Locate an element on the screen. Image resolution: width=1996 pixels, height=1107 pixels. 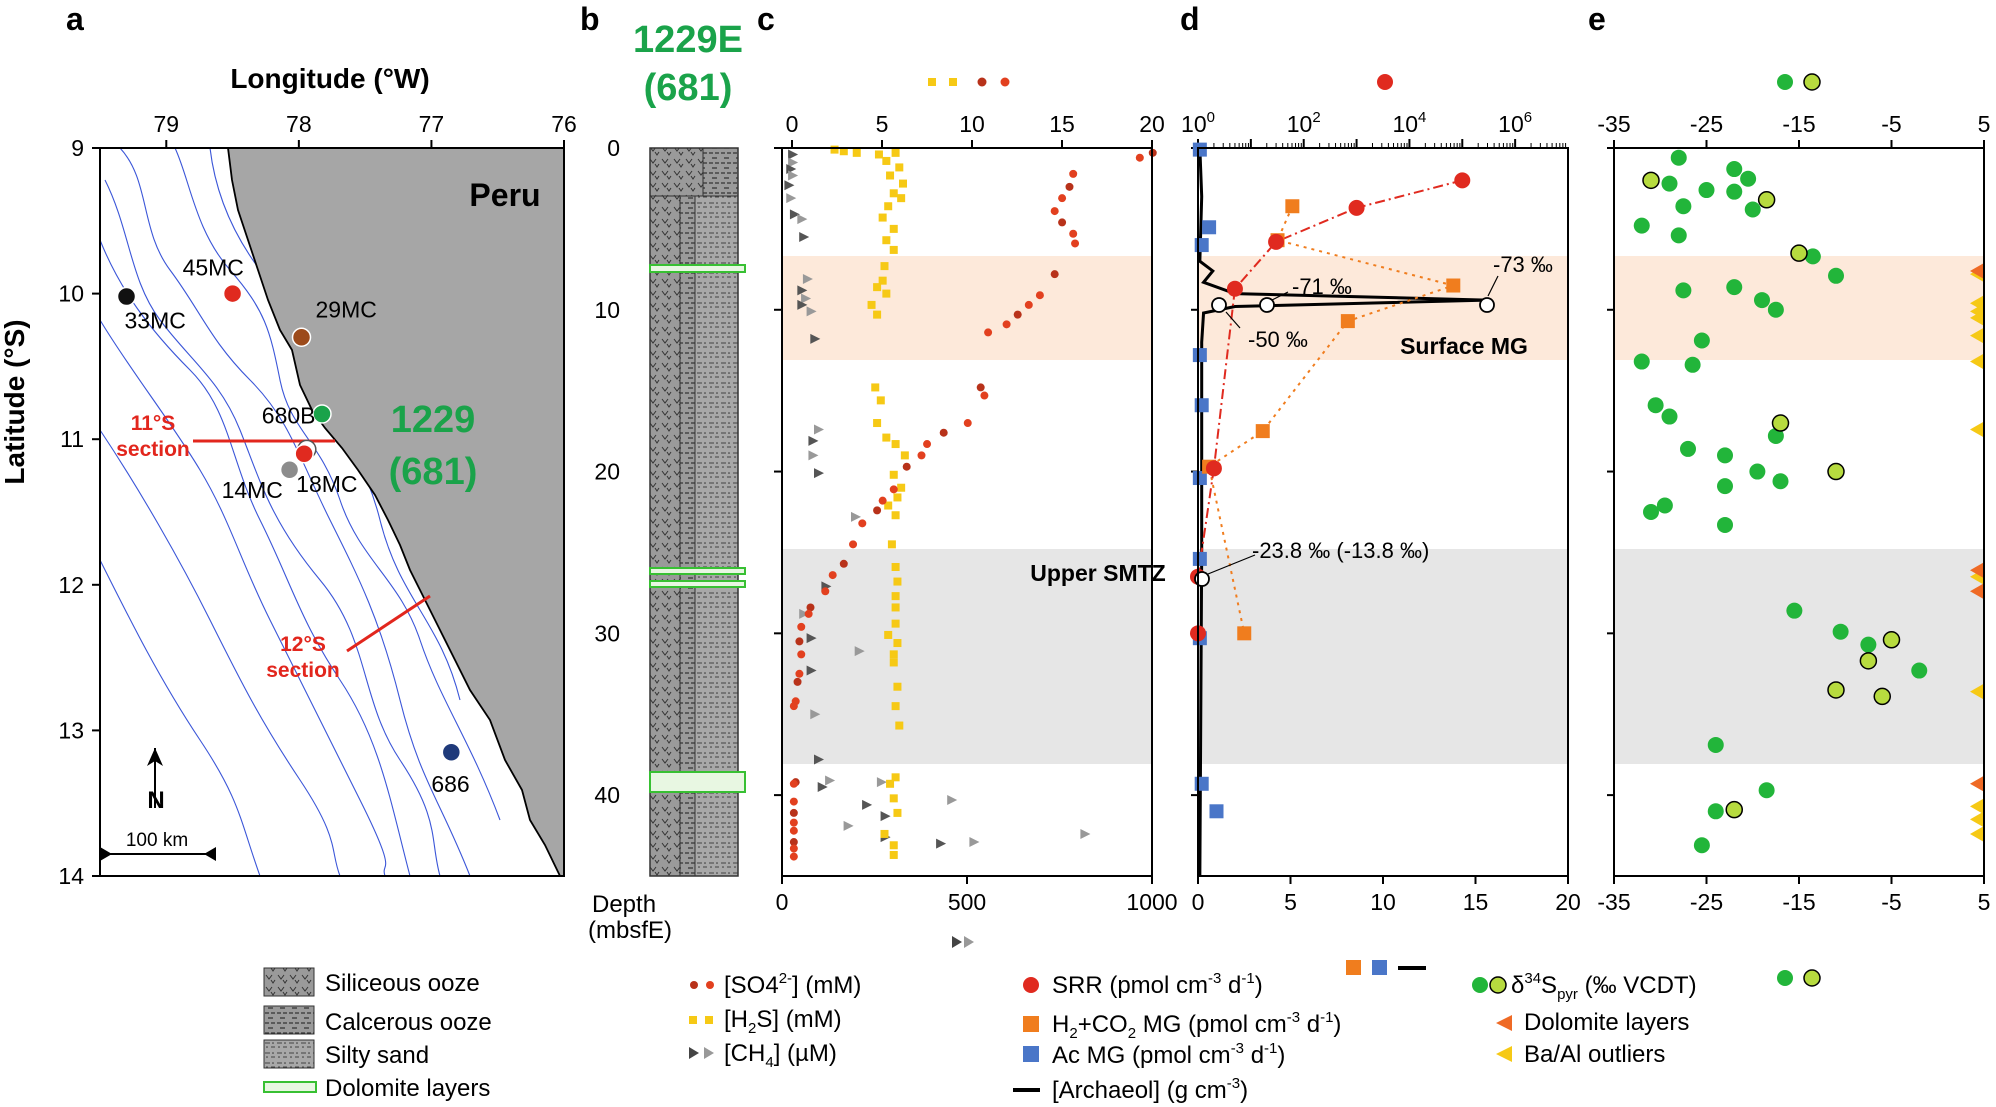
depth-tick-label: 30 is located at coordinates (607, 633).